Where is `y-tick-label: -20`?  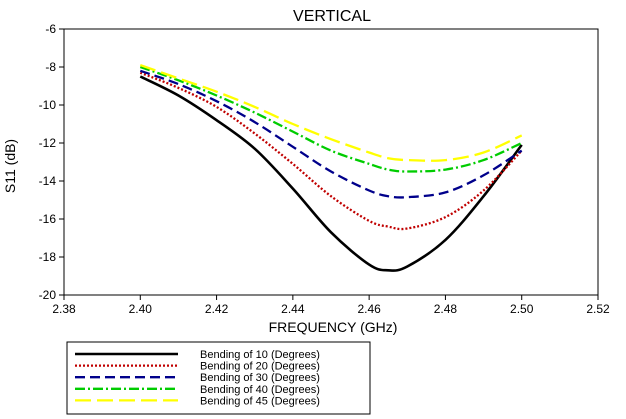 y-tick-label: -20 is located at coordinates (48, 295).